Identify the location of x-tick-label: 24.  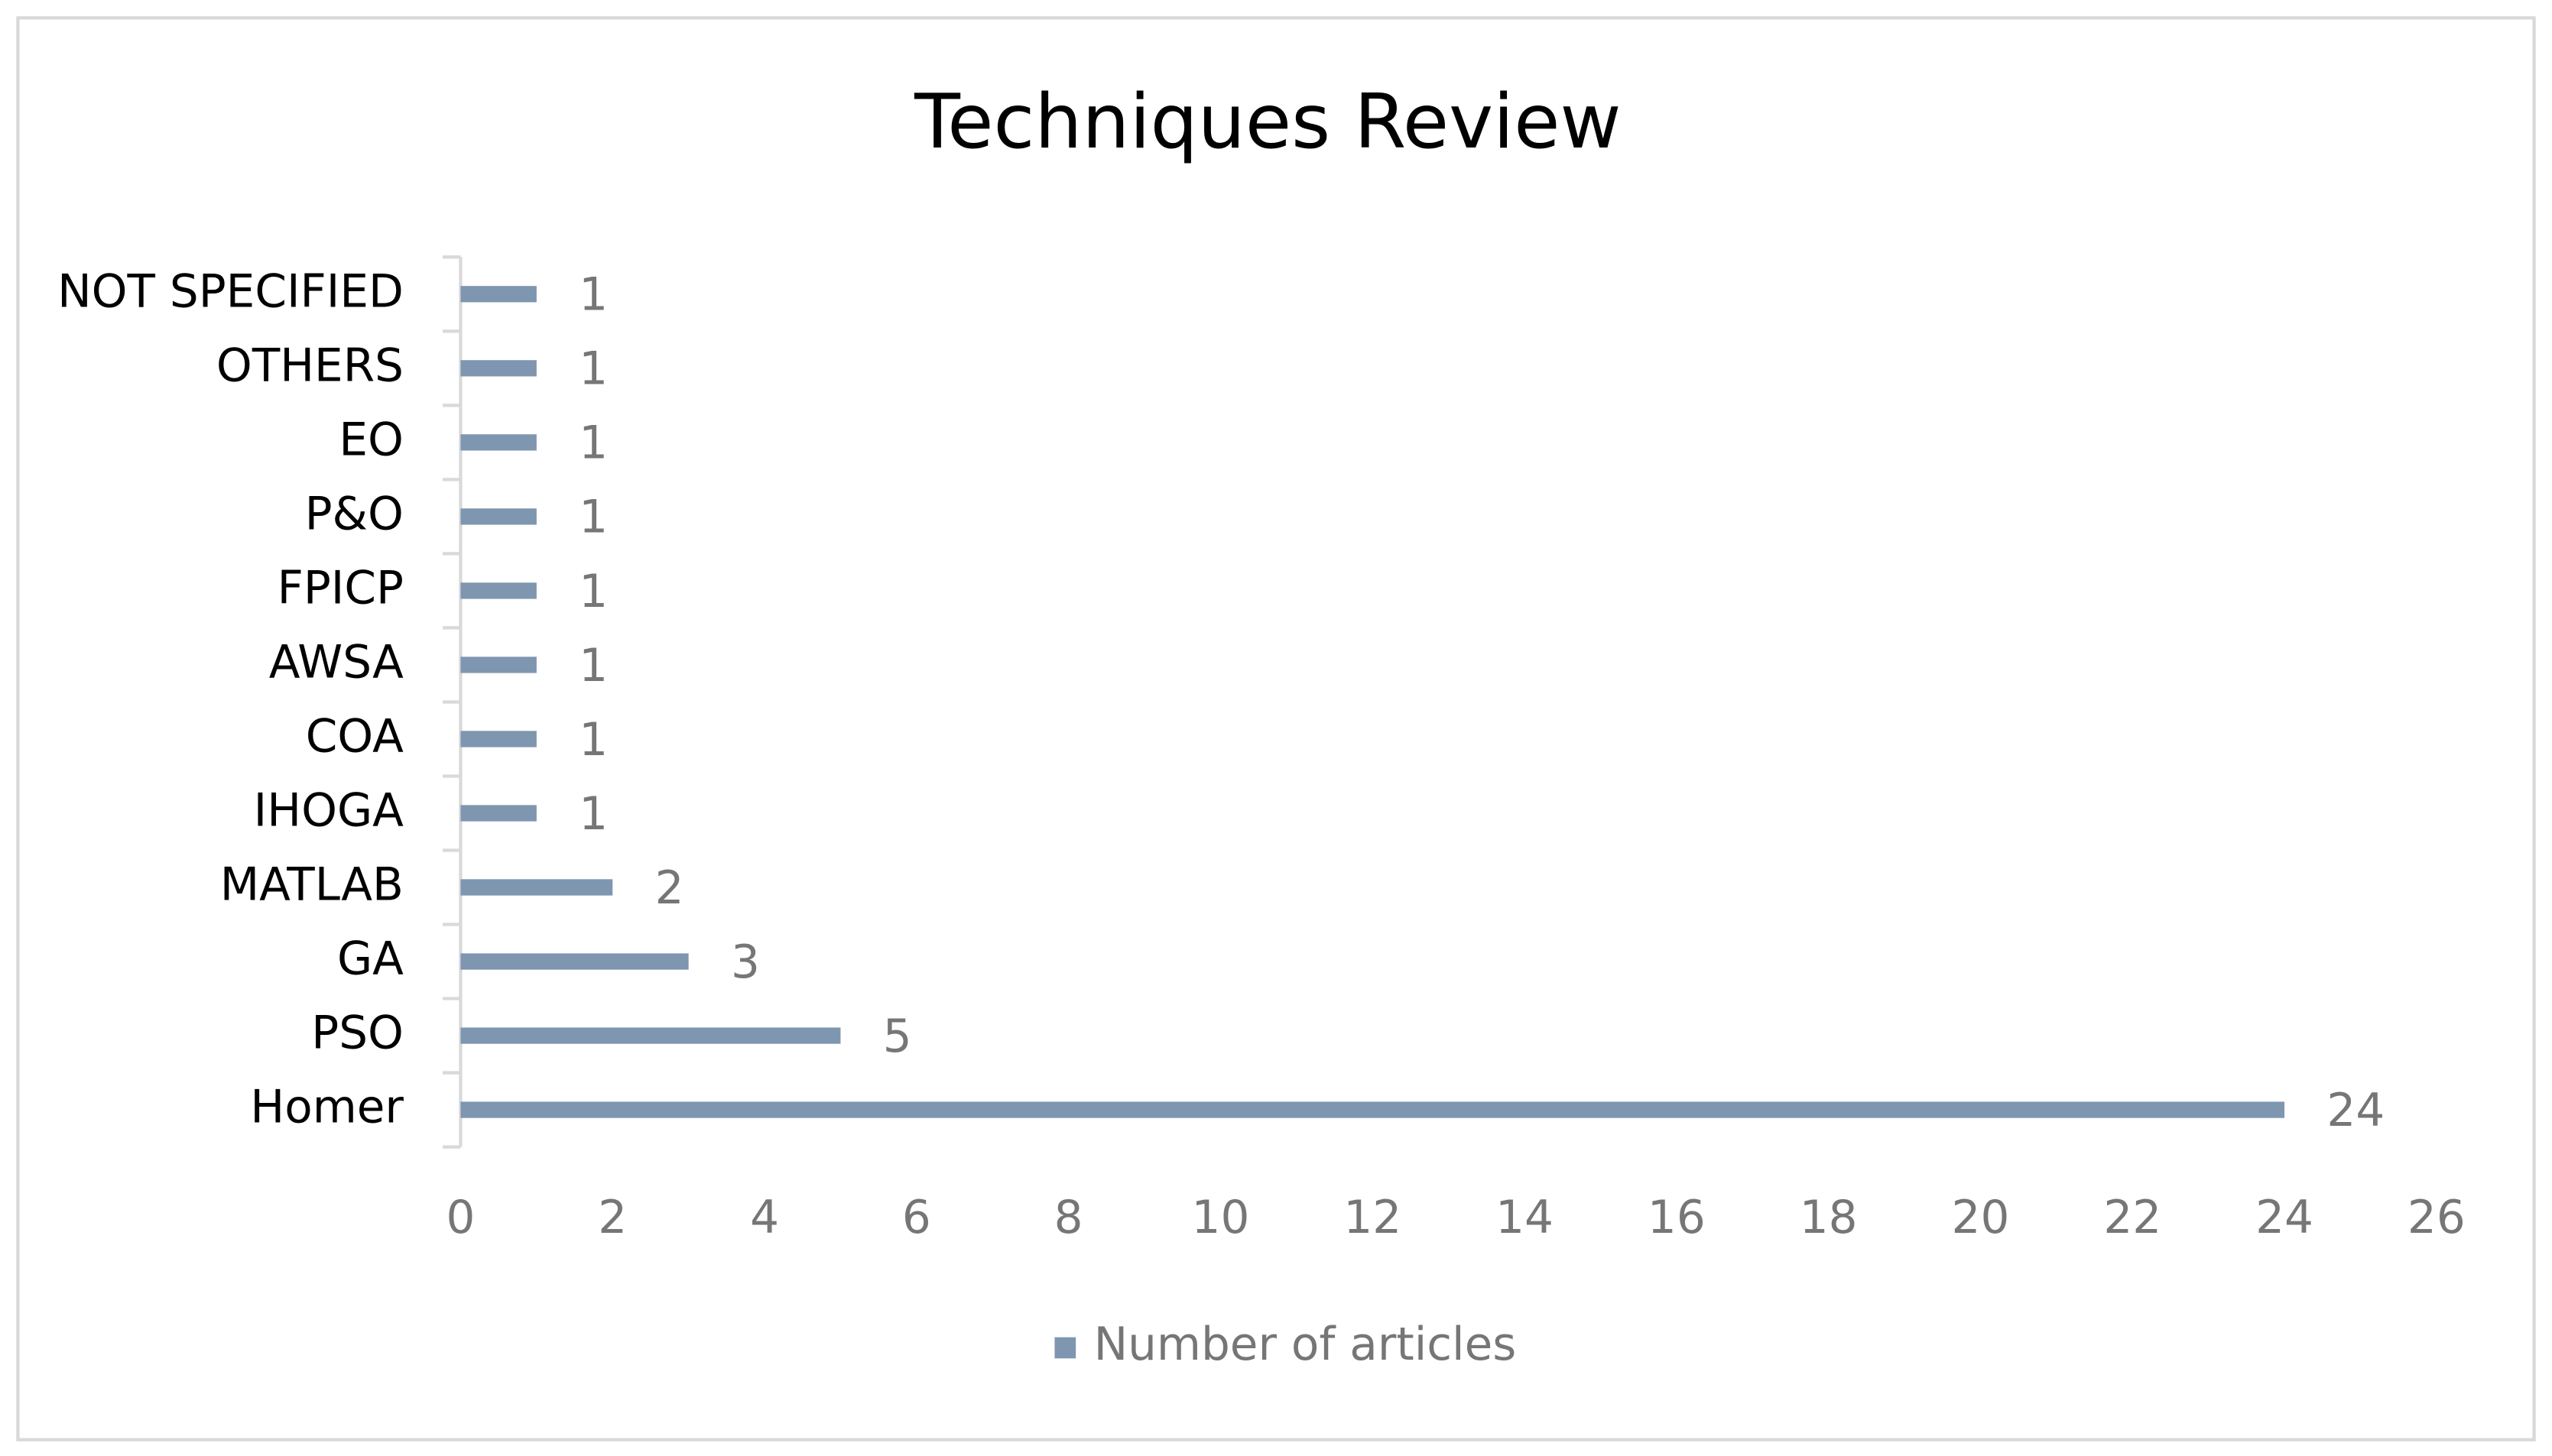
(2284, 1218).